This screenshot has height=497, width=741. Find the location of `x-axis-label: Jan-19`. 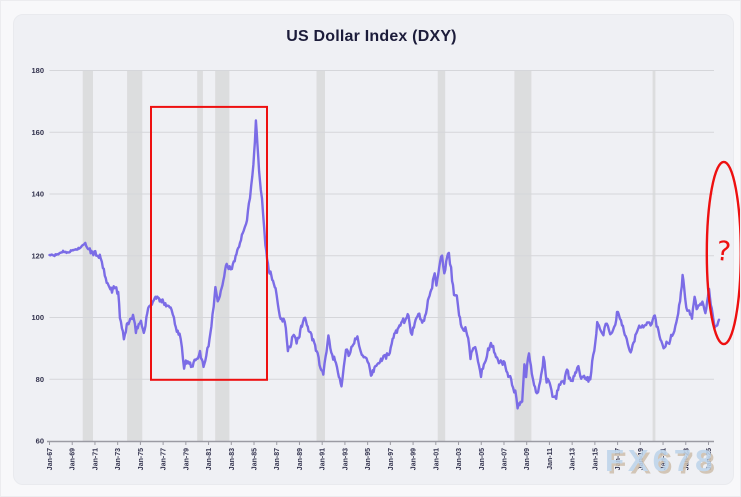

x-axis-label: Jan-19 is located at coordinates (641, 459).